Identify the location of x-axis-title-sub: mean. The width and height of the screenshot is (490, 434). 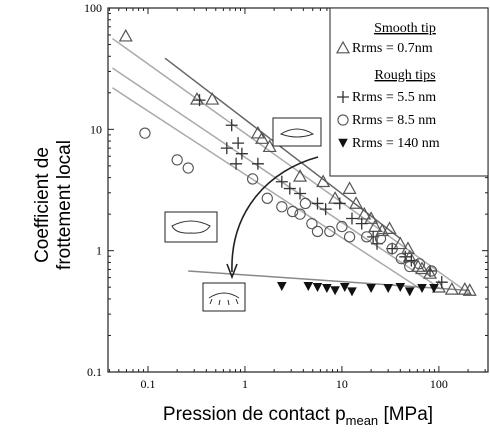
(362, 420).